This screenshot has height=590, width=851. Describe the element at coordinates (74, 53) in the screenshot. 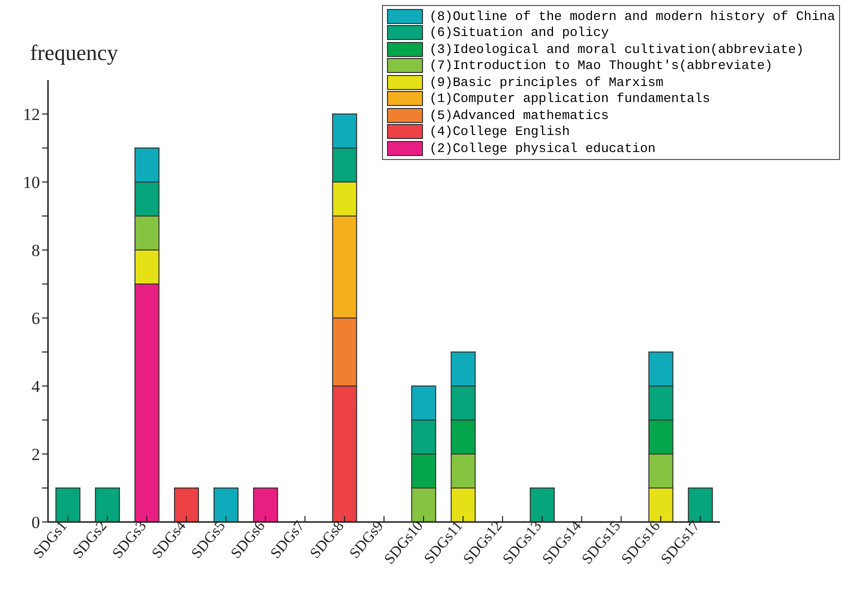

I see `y-axis-title: frequency` at that location.